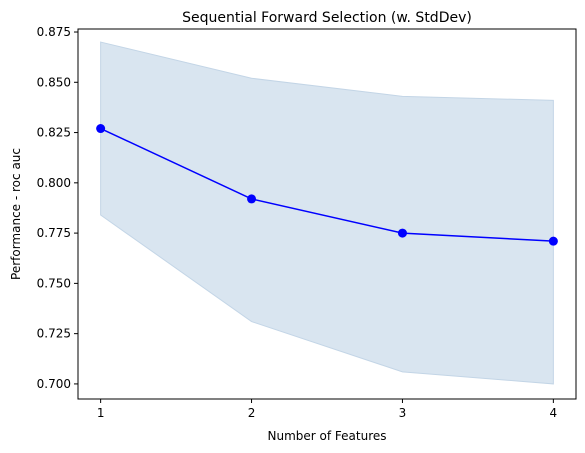 The image size is (585, 453). What do you see at coordinates (54, 133) in the screenshot?
I see `y-tick-label: 0.825` at bounding box center [54, 133].